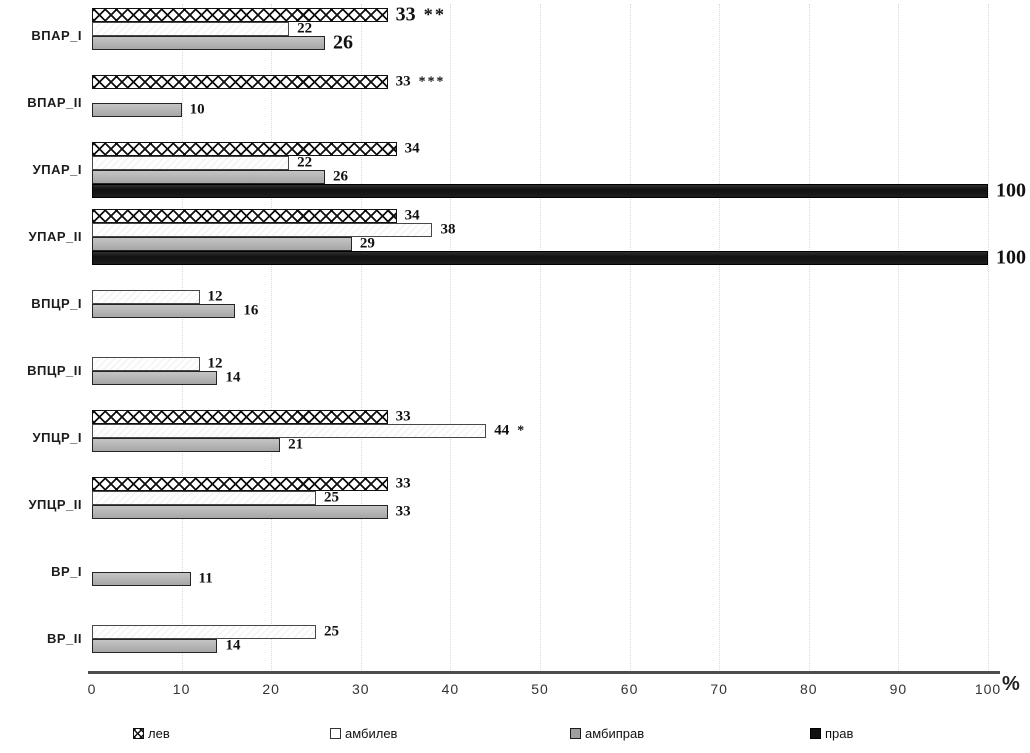 The image size is (1030, 753). I want to click on bar-value-label: 33 ***, so click(420, 81).